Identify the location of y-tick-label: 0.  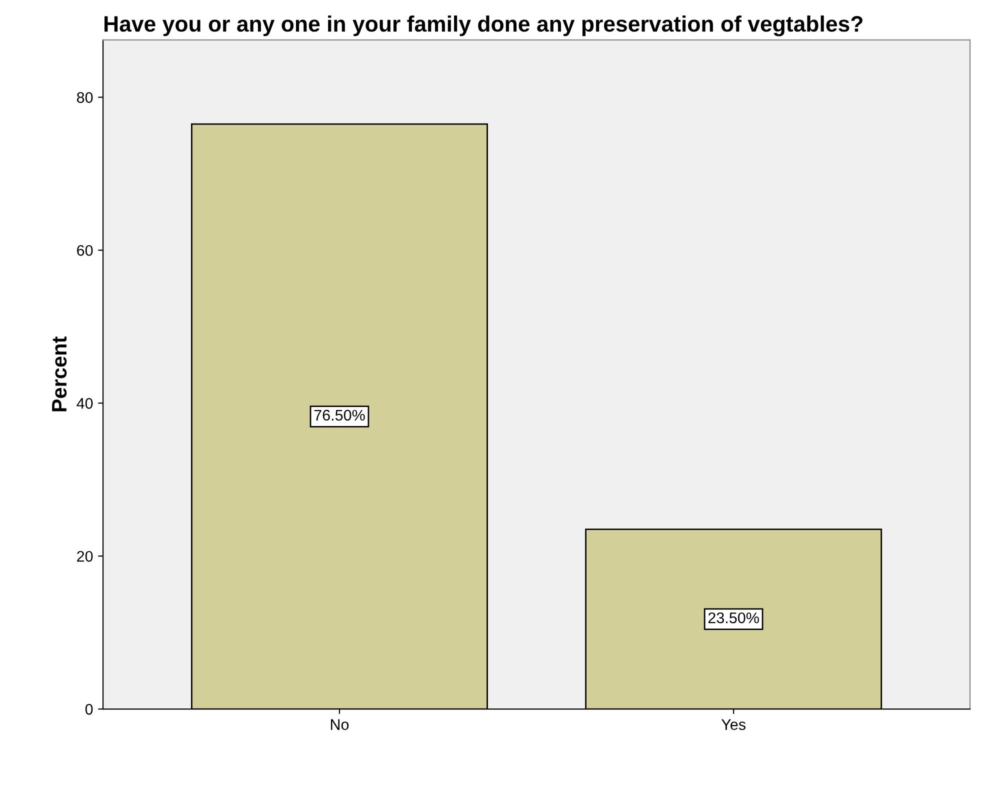
(89, 709).